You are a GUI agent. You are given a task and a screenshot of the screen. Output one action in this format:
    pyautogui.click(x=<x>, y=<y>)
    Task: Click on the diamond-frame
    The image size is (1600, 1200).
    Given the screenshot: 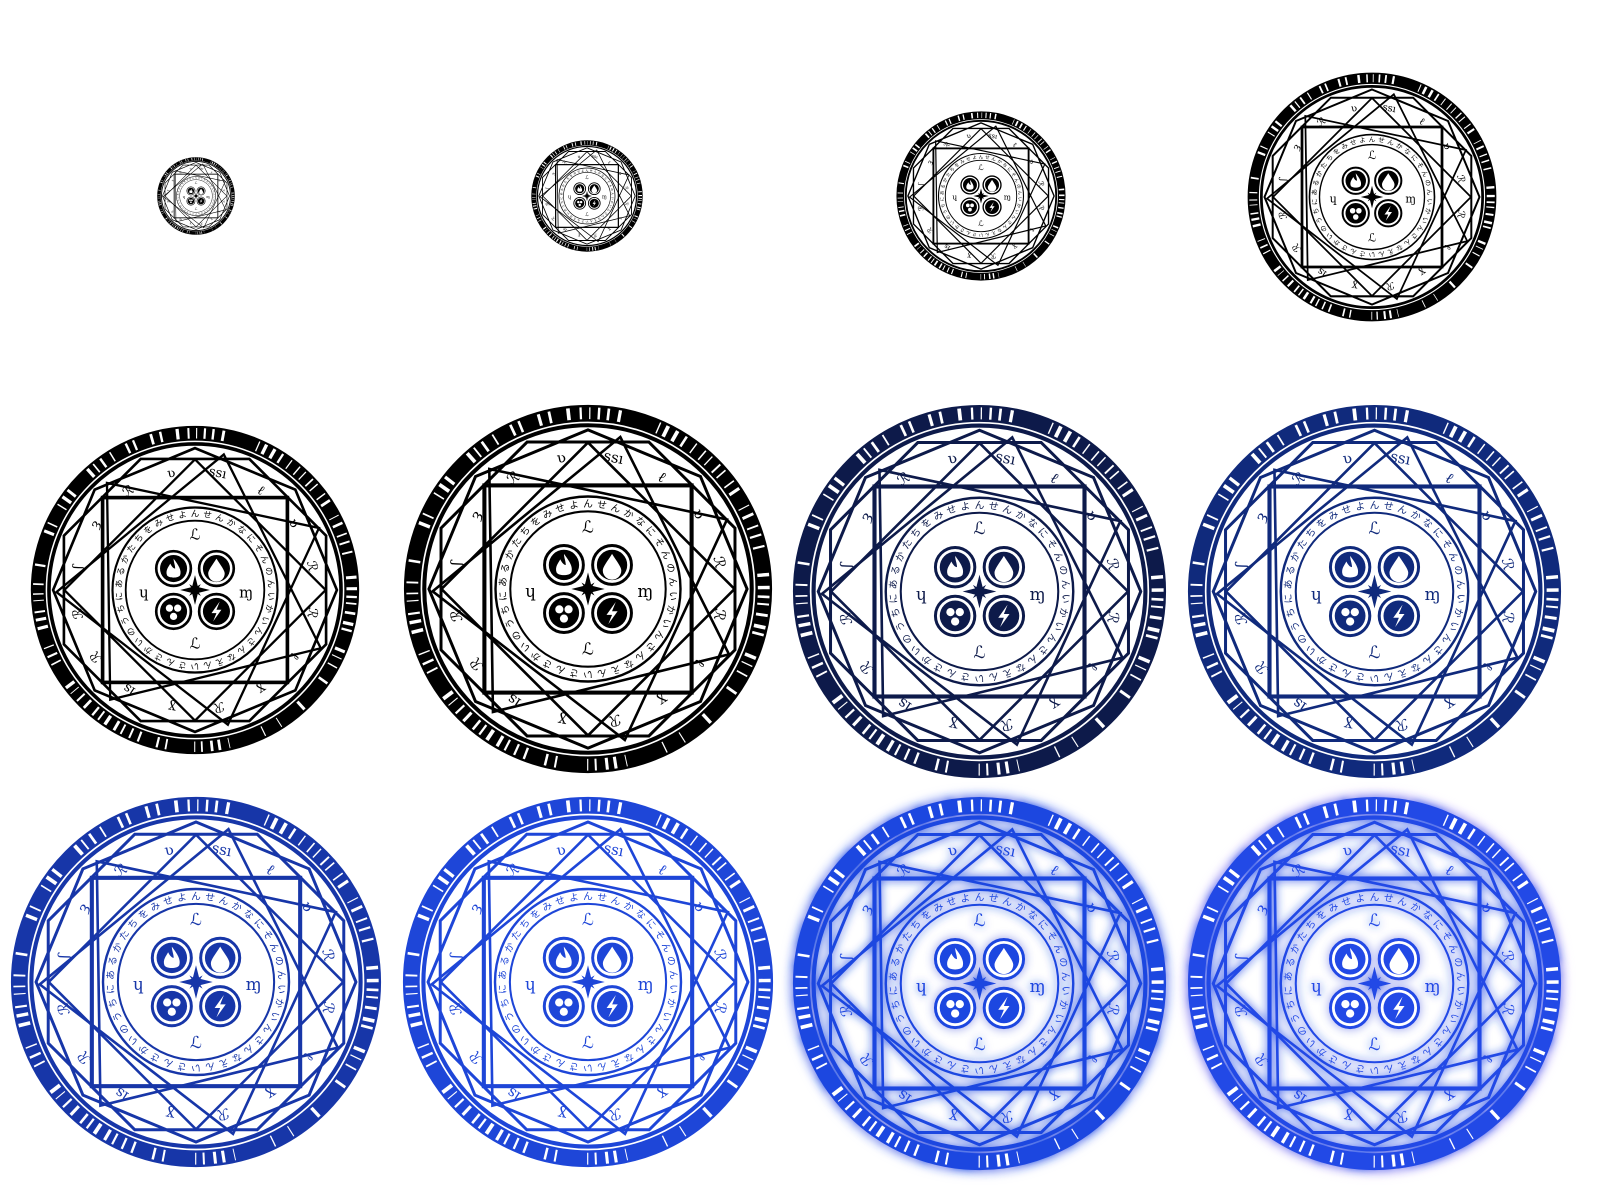 What is the action you would take?
    pyautogui.click(x=196, y=196)
    